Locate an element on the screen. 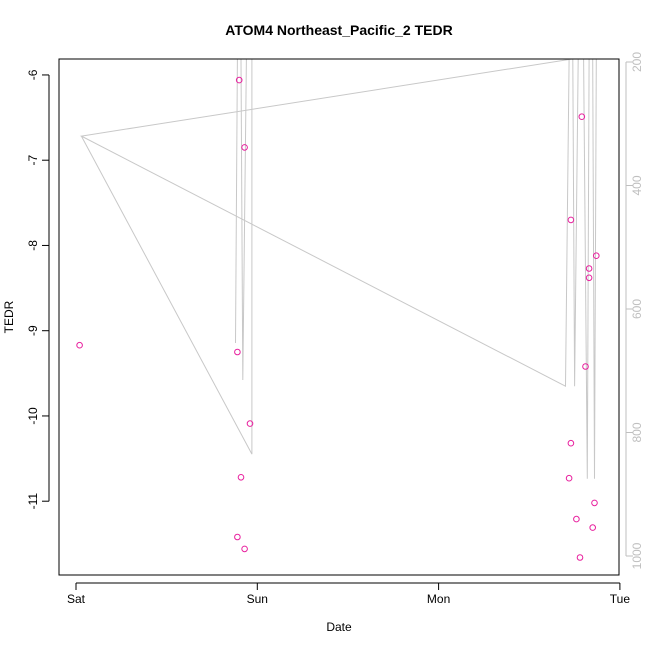  y-axis-left: -11 -10 -9 -8 -7 -6 is located at coordinates (38, 289).